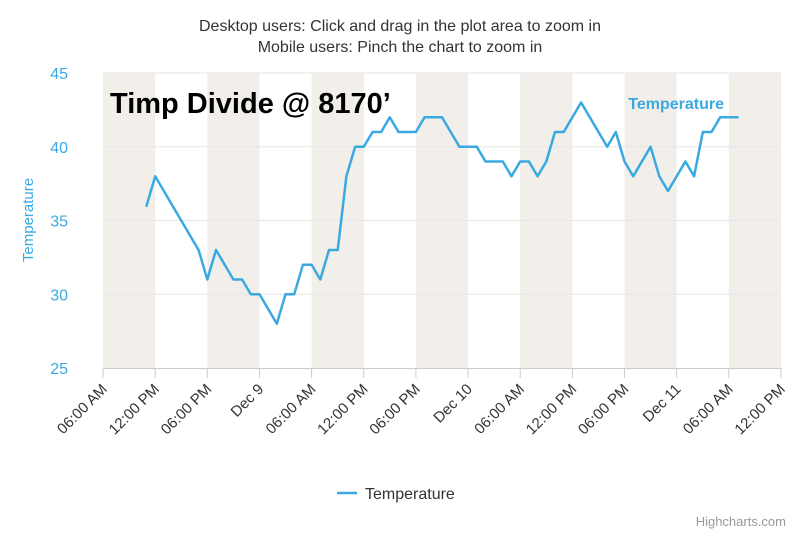  What do you see at coordinates (400, 47) in the screenshot?
I see `subtitle-line-2: Mobile users: Pinch the chart to zoom in` at bounding box center [400, 47].